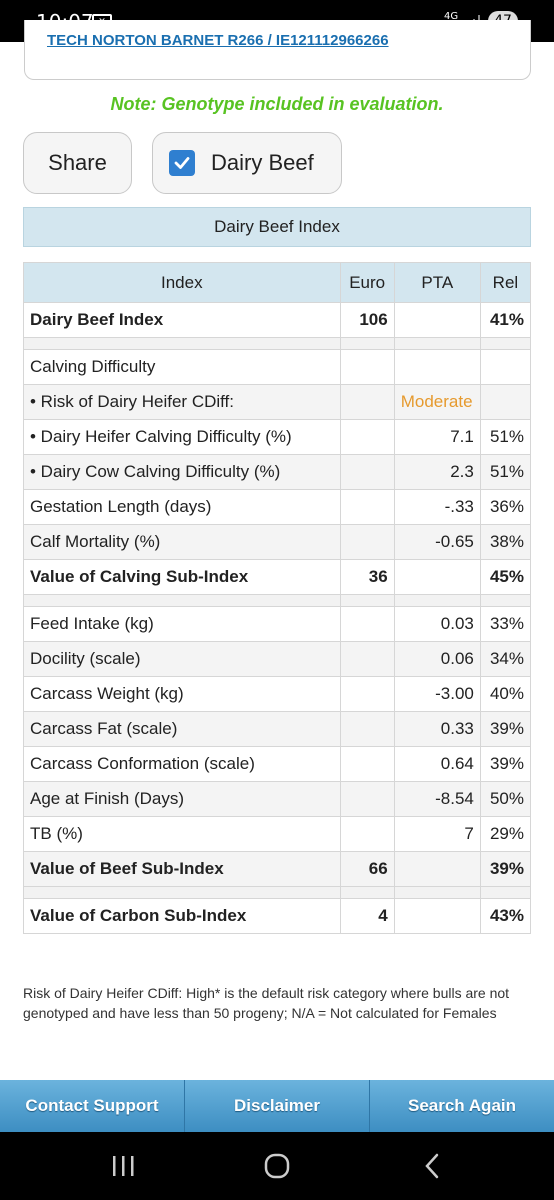 This screenshot has width=554, height=1200. I want to click on home-icon, so click(277, 1166).